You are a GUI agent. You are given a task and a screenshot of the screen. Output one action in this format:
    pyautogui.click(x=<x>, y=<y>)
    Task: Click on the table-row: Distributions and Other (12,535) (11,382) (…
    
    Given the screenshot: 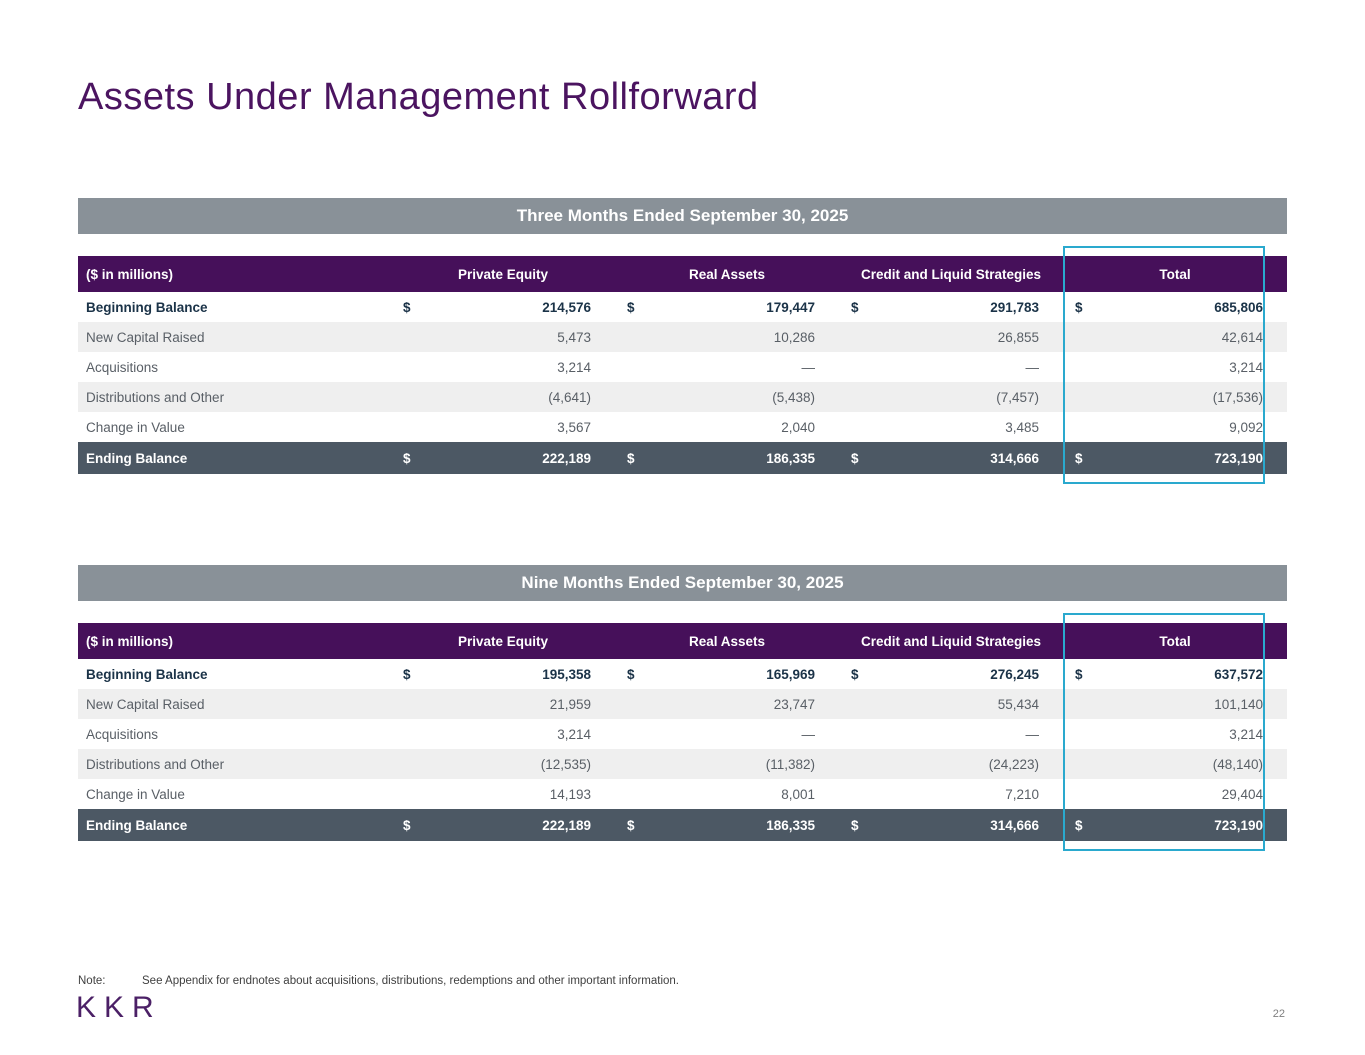 What is the action you would take?
    pyautogui.click(x=682, y=764)
    